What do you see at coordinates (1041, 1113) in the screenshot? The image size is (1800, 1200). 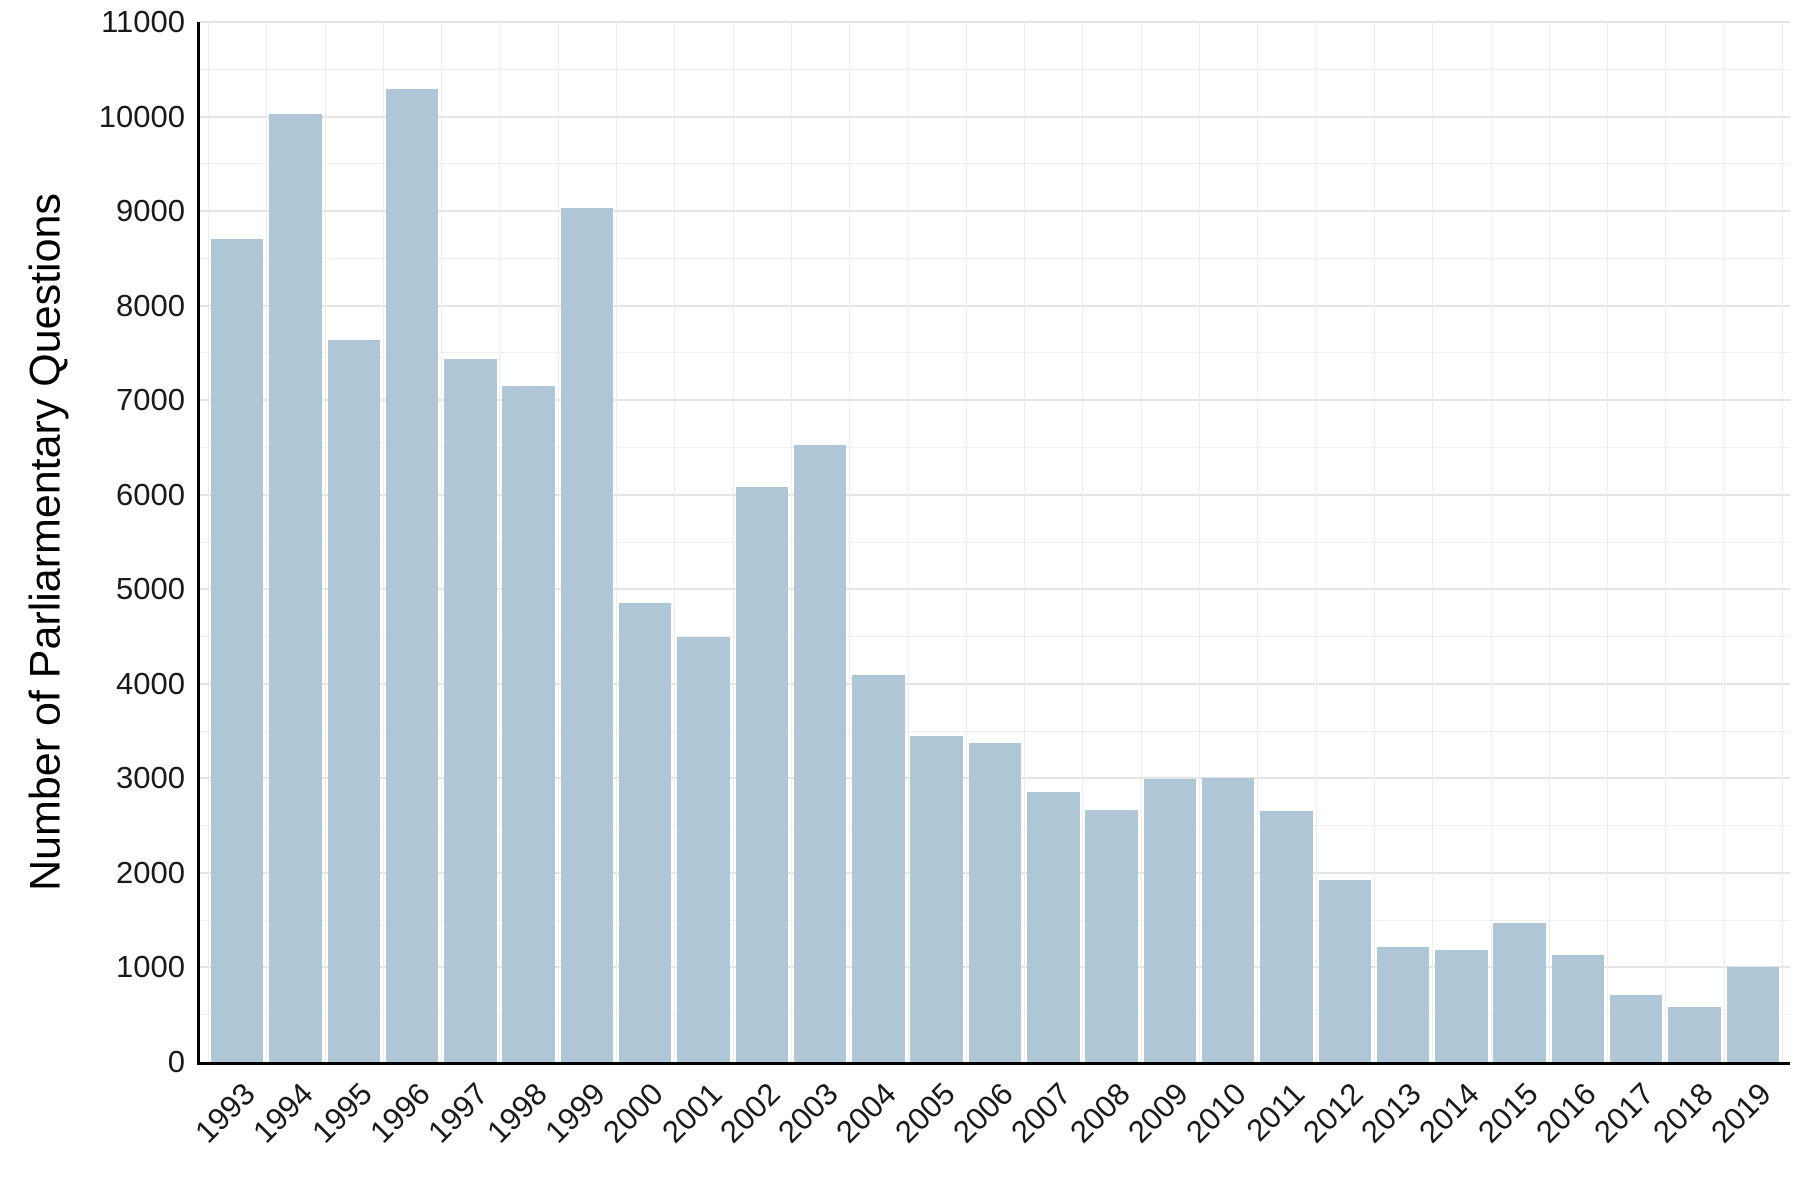 I see `x-tick-label-2007: 2007` at bounding box center [1041, 1113].